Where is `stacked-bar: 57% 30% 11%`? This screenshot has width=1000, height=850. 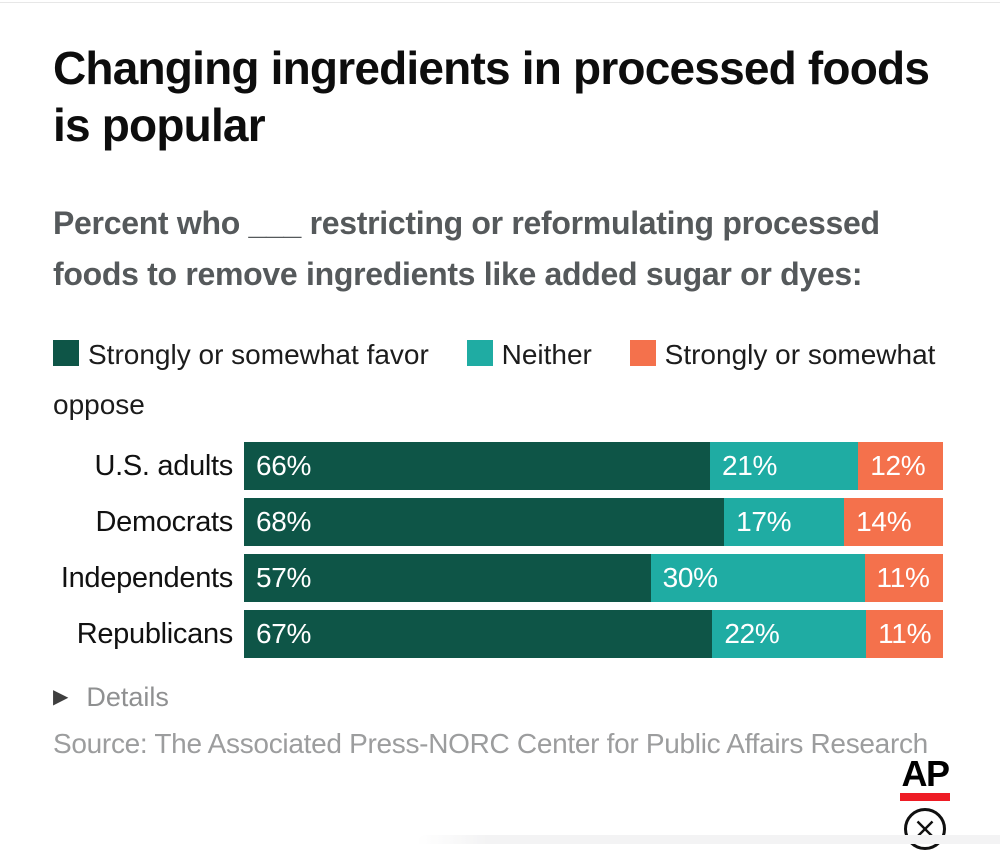
stacked-bar: 57% 30% 11% is located at coordinates (593, 578).